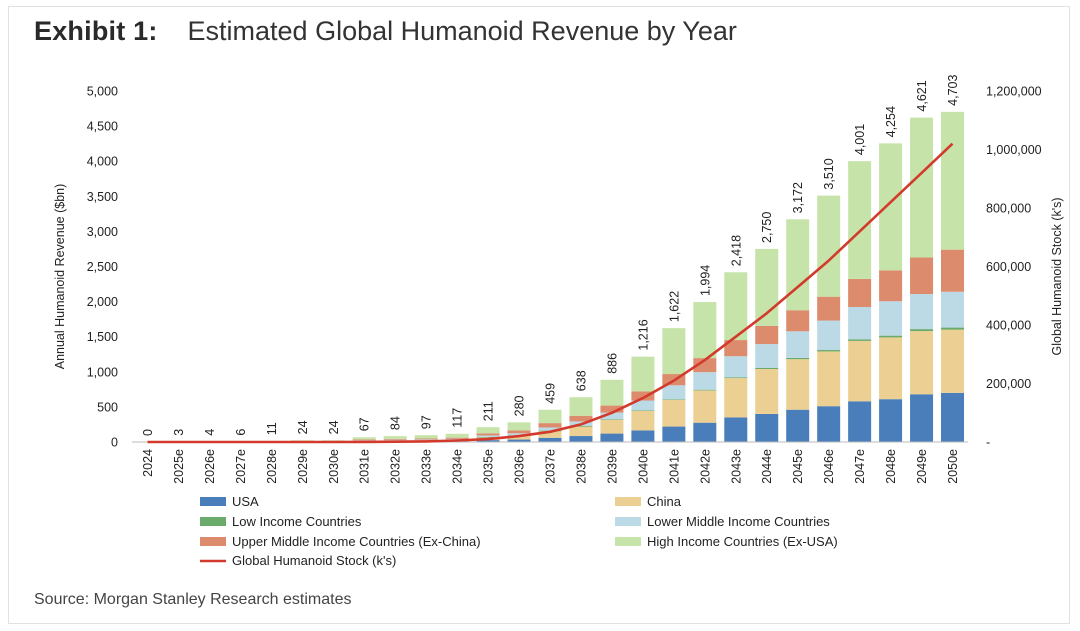  I want to click on bar-total-label: 67, so click(365, 424).